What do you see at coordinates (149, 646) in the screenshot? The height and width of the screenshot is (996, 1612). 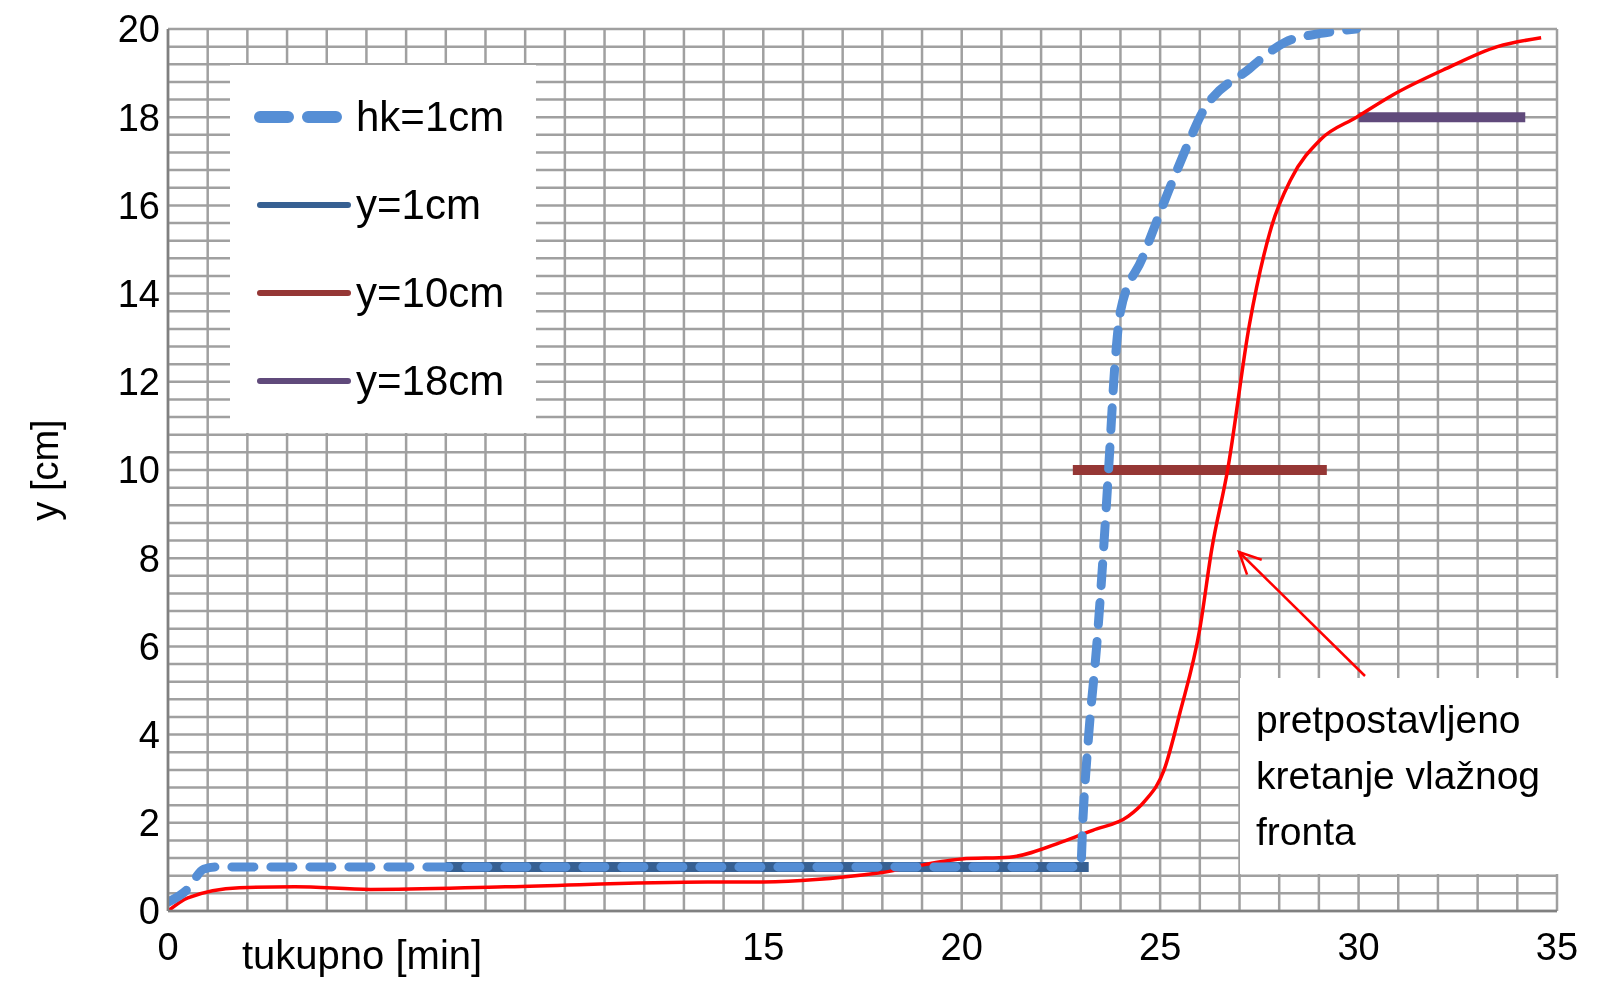 I see `y-tick-label: 6` at bounding box center [149, 646].